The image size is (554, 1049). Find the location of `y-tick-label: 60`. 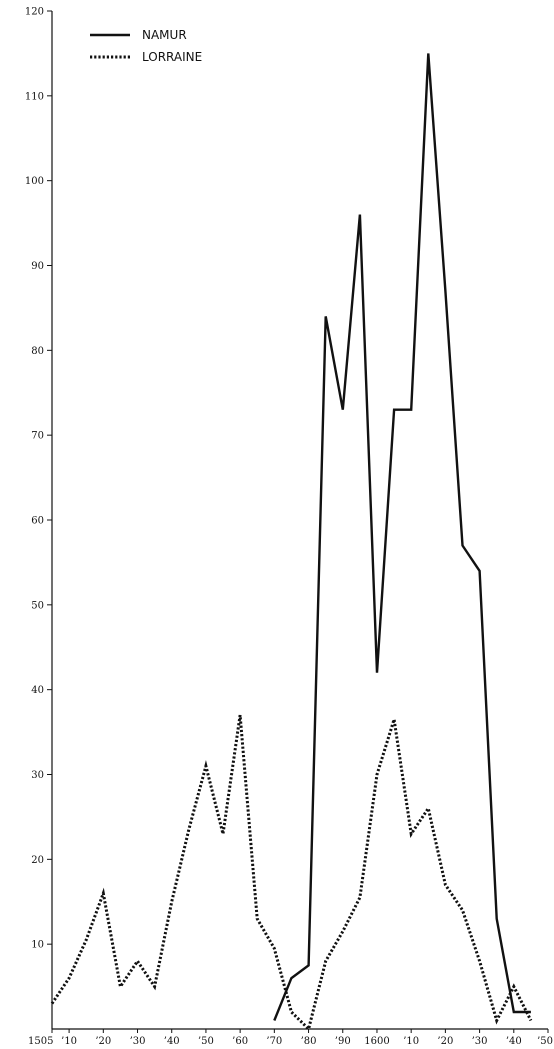

y-tick-label: 60 is located at coordinates (37, 521).